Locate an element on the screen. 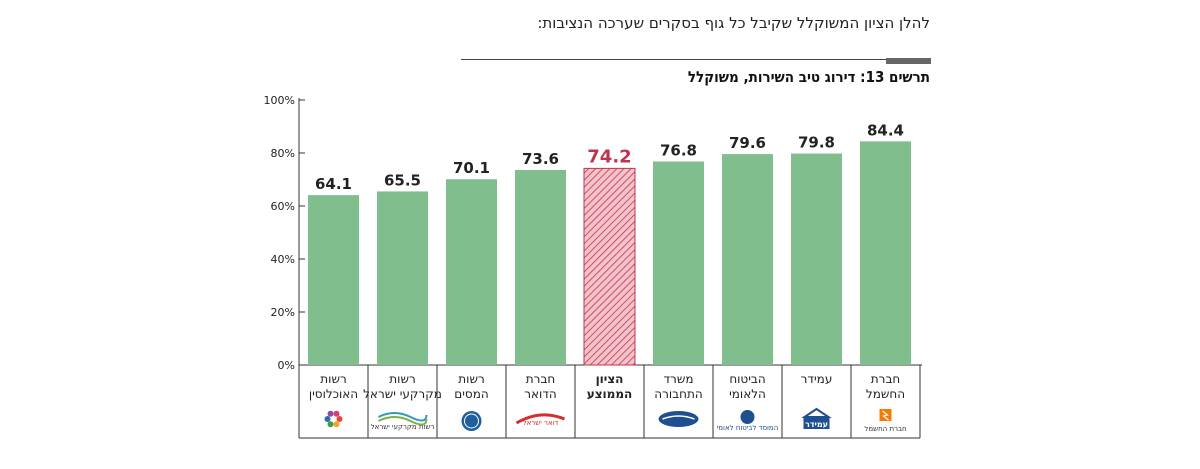 The height and width of the screenshot is (469, 1200). svg-text: רשות מקרקעי ישראל is located at coordinates (403, 427).